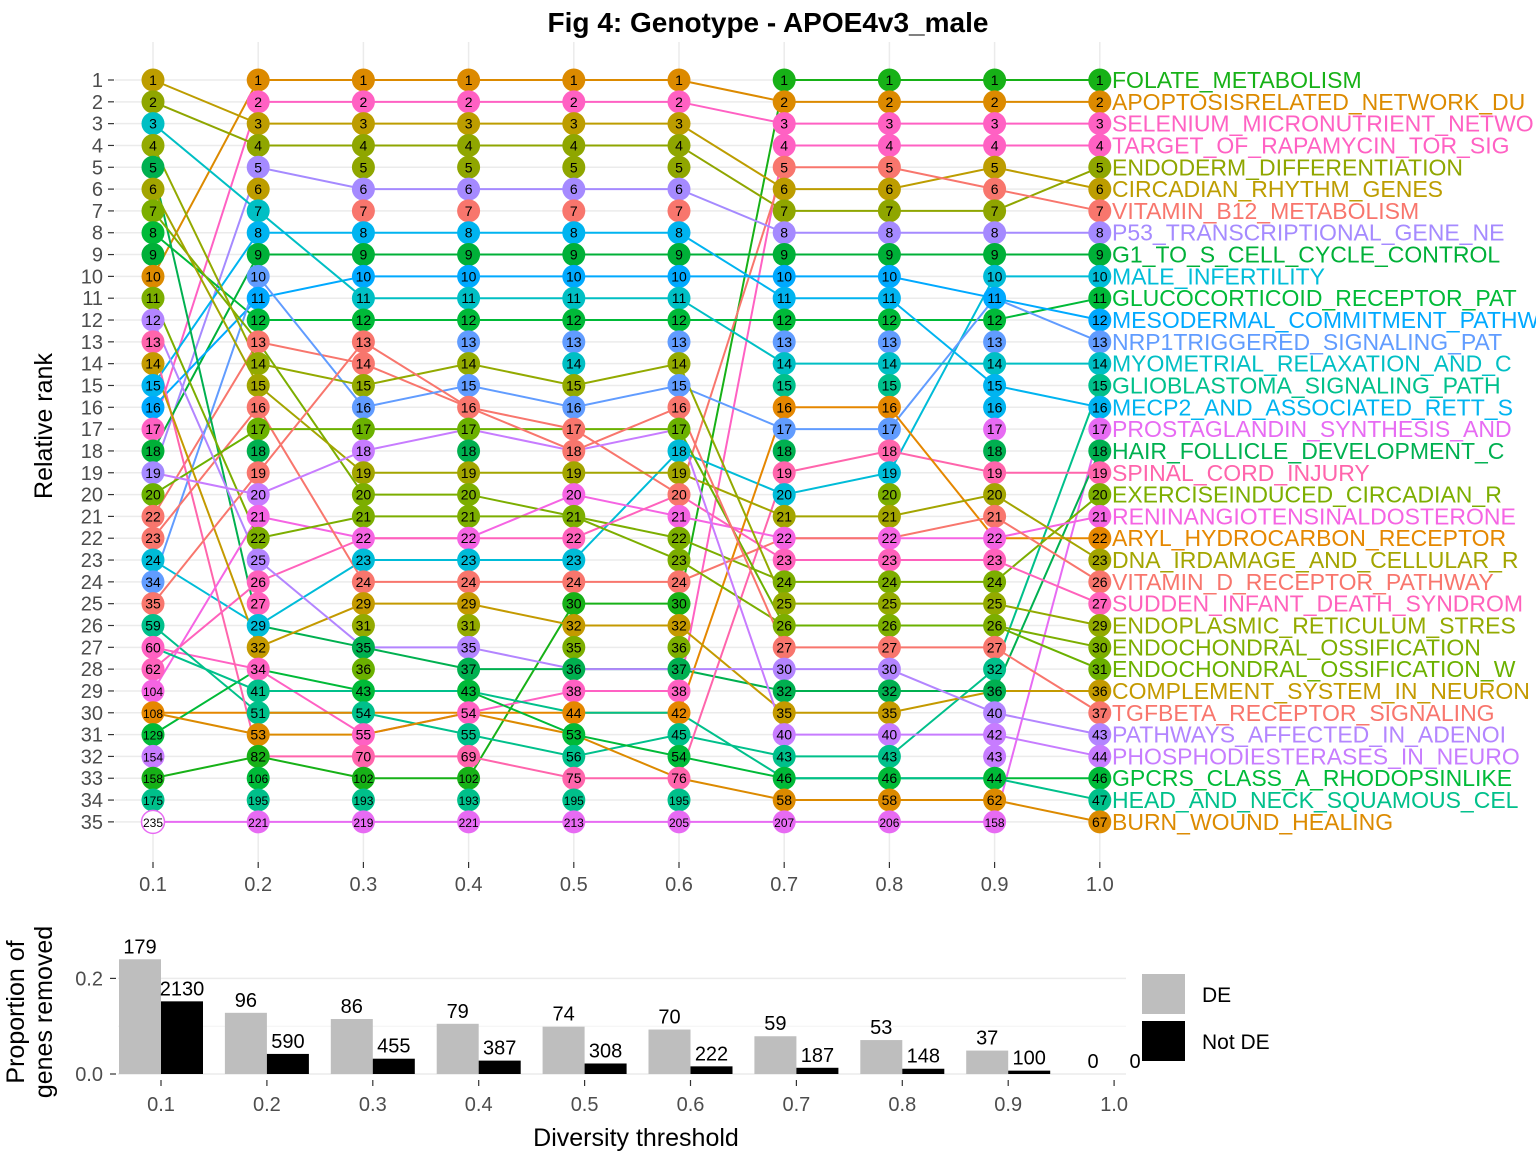 Image resolution: width=1536 pixels, height=1152 pixels. I want to click on rank-point: 2, so click(153, 102).